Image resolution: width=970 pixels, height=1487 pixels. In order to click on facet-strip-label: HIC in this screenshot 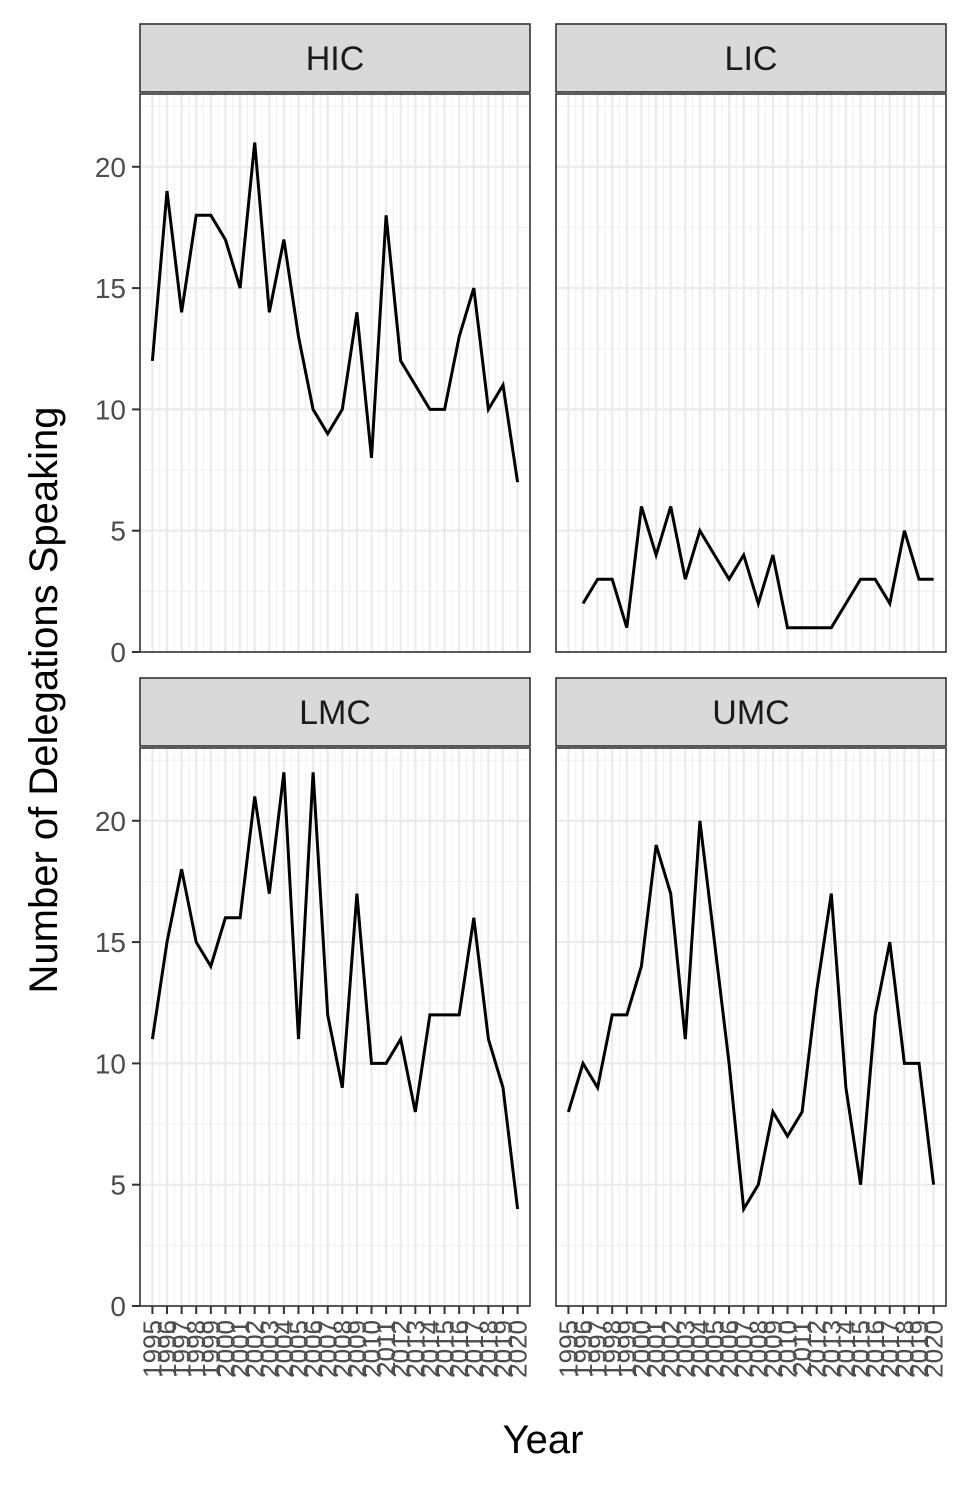, I will do `click(335, 59)`.